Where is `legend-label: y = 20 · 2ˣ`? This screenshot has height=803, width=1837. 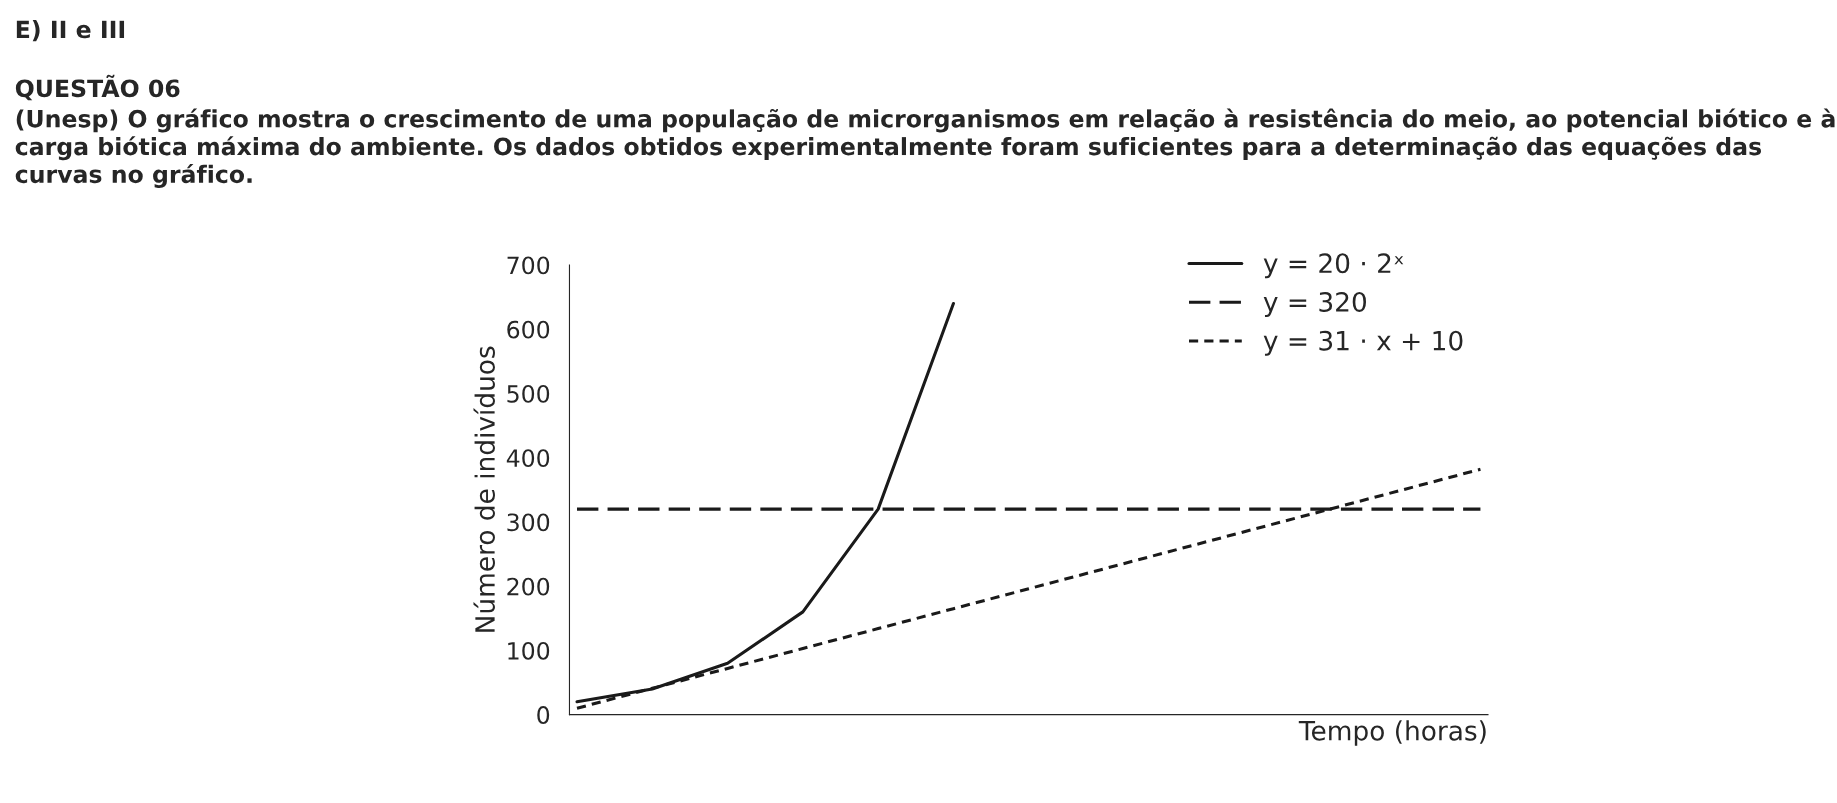 legend-label: y = 20 · 2ˣ is located at coordinates (1333, 266).